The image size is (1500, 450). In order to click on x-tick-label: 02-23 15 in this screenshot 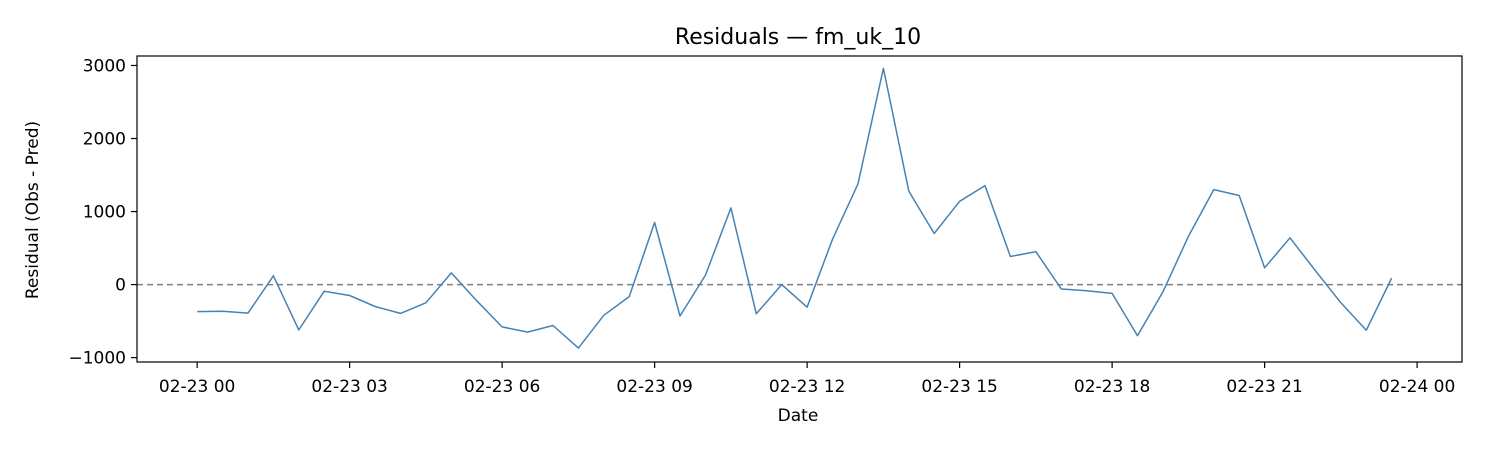, I will do `click(959, 387)`.